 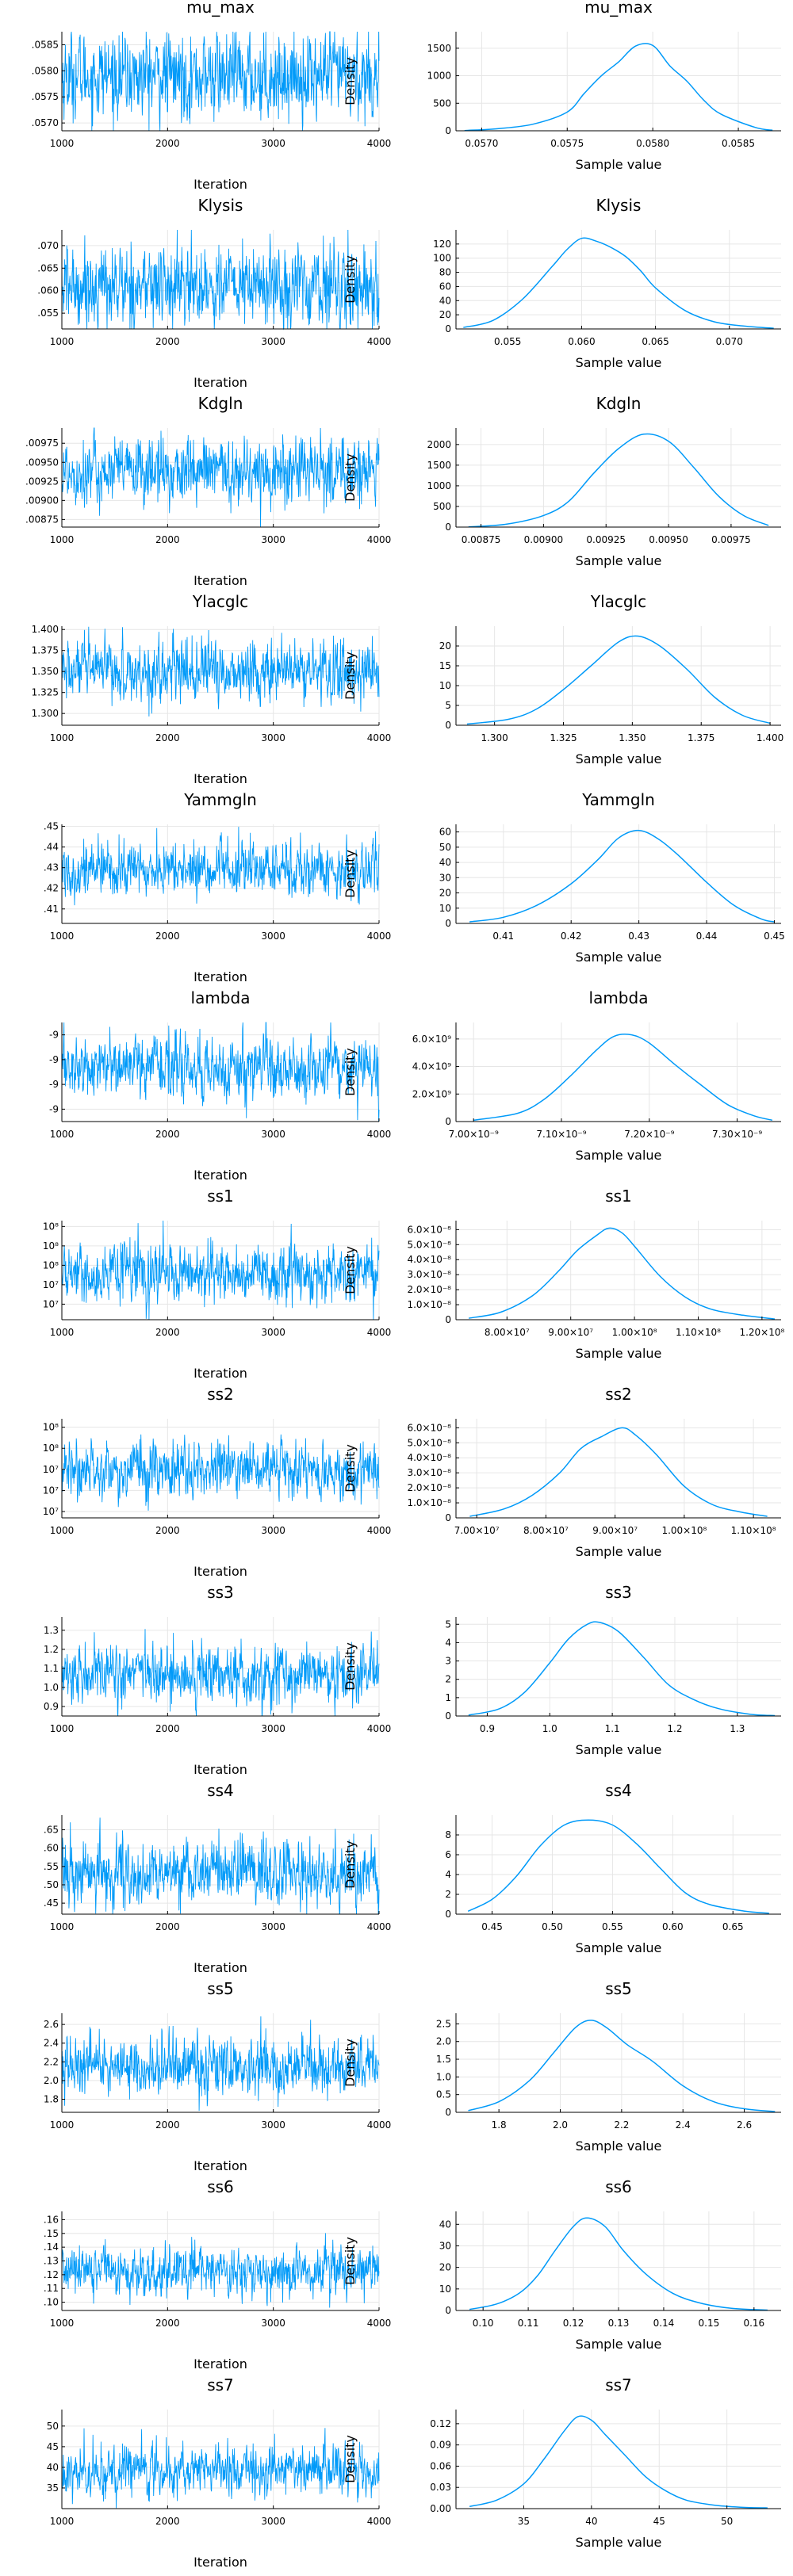 I want to click on trace-y-tick-label: .065, so click(x=48, y=267).